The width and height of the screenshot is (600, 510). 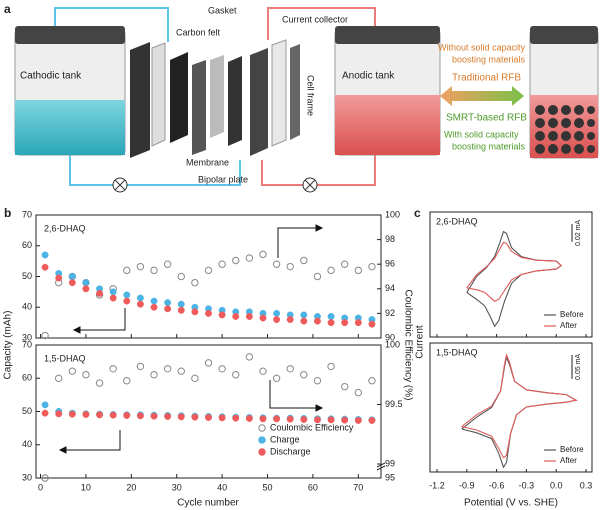 I want to click on tank-label: Anodic tank, so click(x=368, y=76).